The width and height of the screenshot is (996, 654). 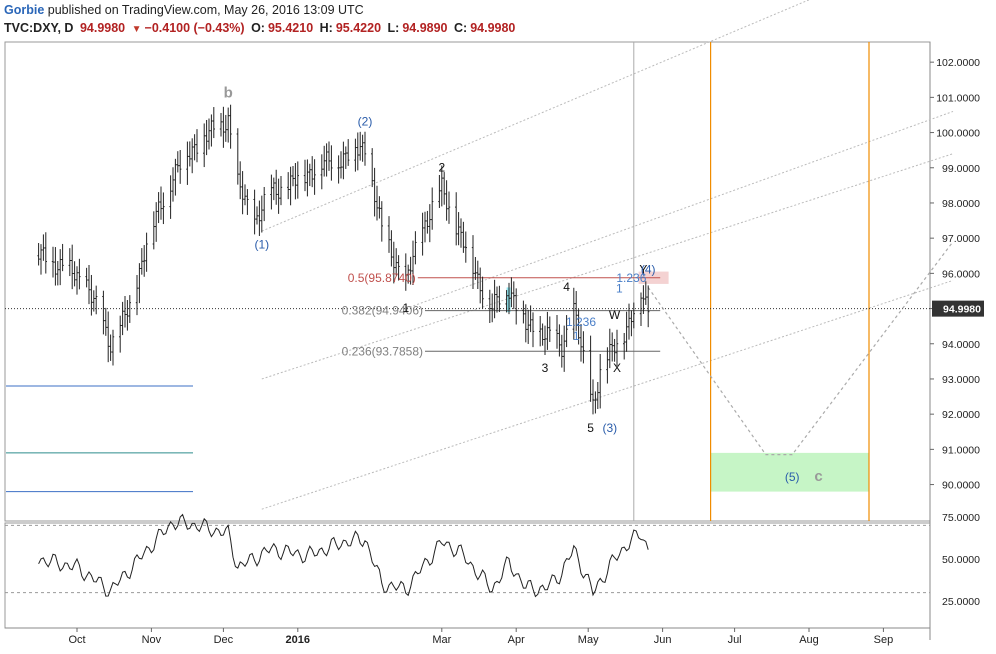 I want to click on time-tick-label: 2016, so click(x=298, y=640).